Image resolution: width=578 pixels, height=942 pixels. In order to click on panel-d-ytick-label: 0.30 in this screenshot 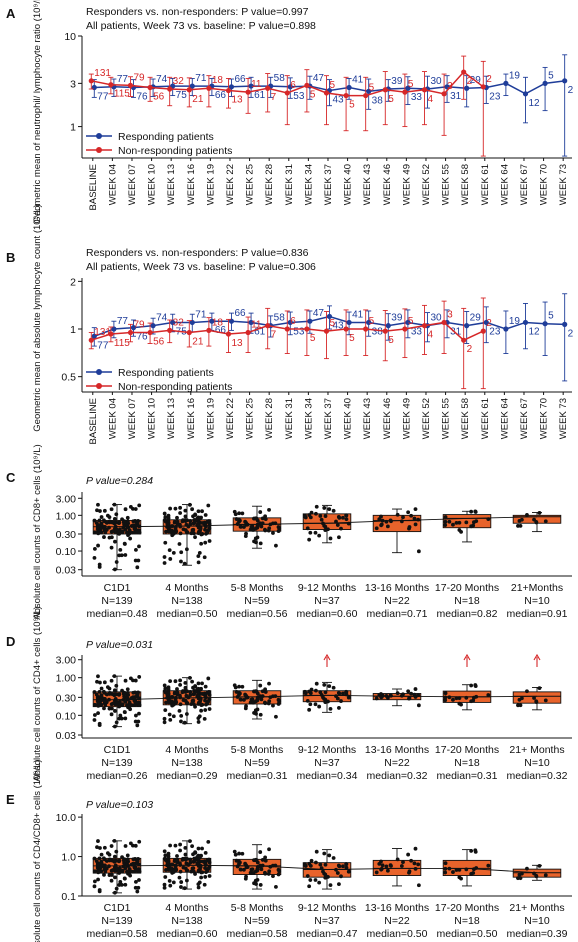, I will do `click(66, 698)`.